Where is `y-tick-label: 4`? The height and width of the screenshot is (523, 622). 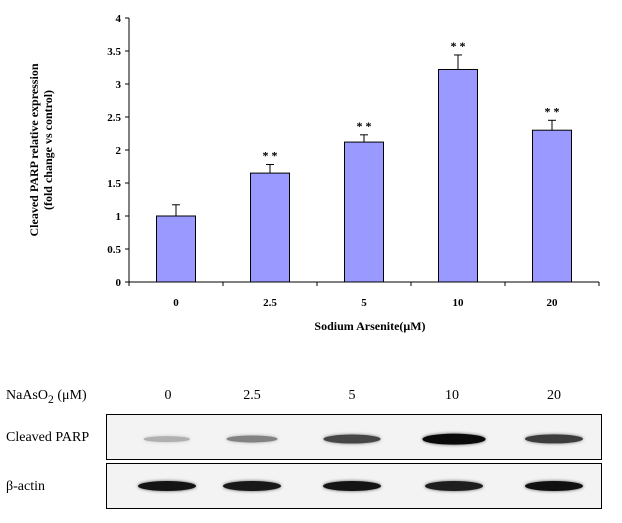
y-tick-label: 4 is located at coordinates (119, 19).